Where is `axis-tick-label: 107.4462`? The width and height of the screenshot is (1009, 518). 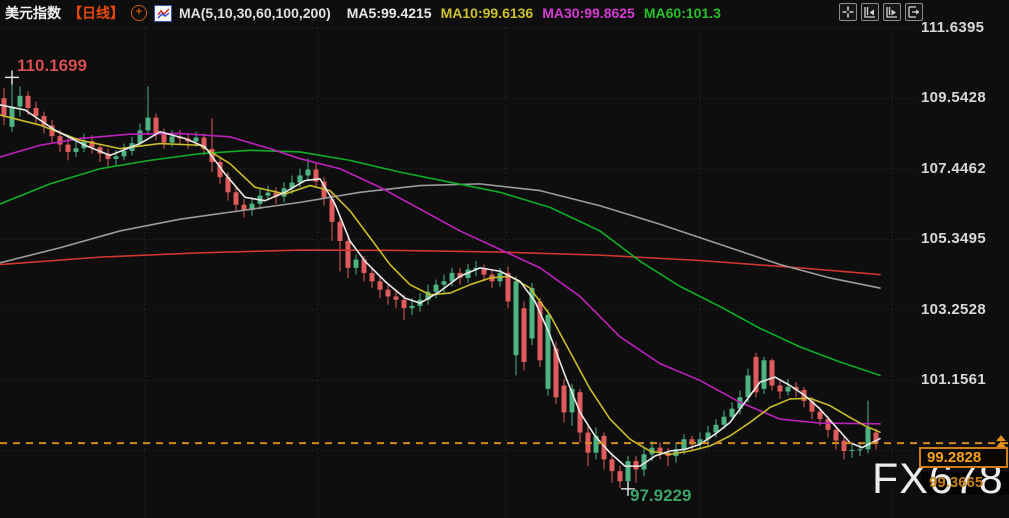
axis-tick-label: 107.4462 is located at coordinates (953, 168).